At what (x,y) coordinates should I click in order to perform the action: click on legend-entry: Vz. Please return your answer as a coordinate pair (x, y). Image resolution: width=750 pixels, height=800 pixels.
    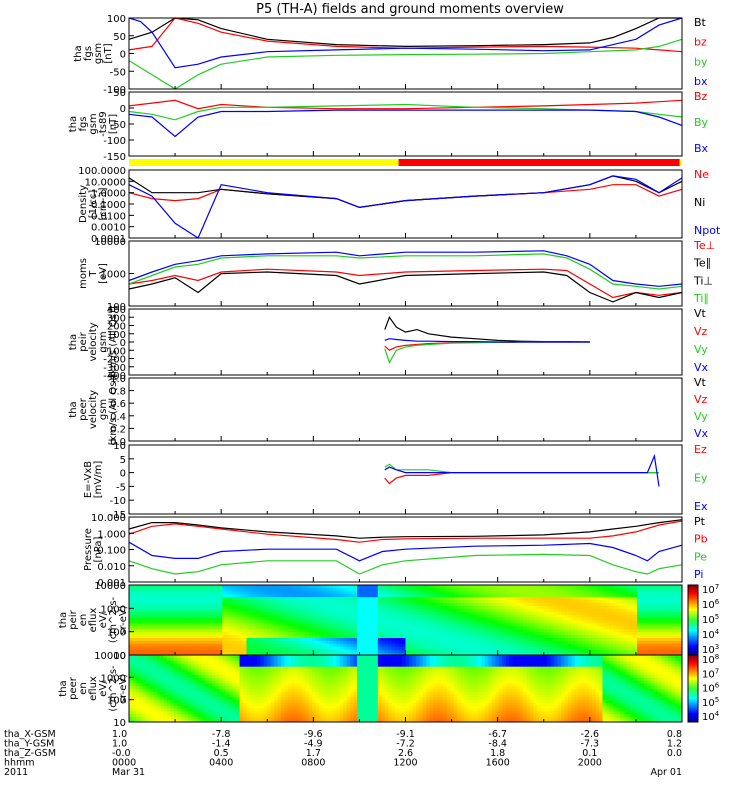
    Looking at the image, I should click on (701, 399).